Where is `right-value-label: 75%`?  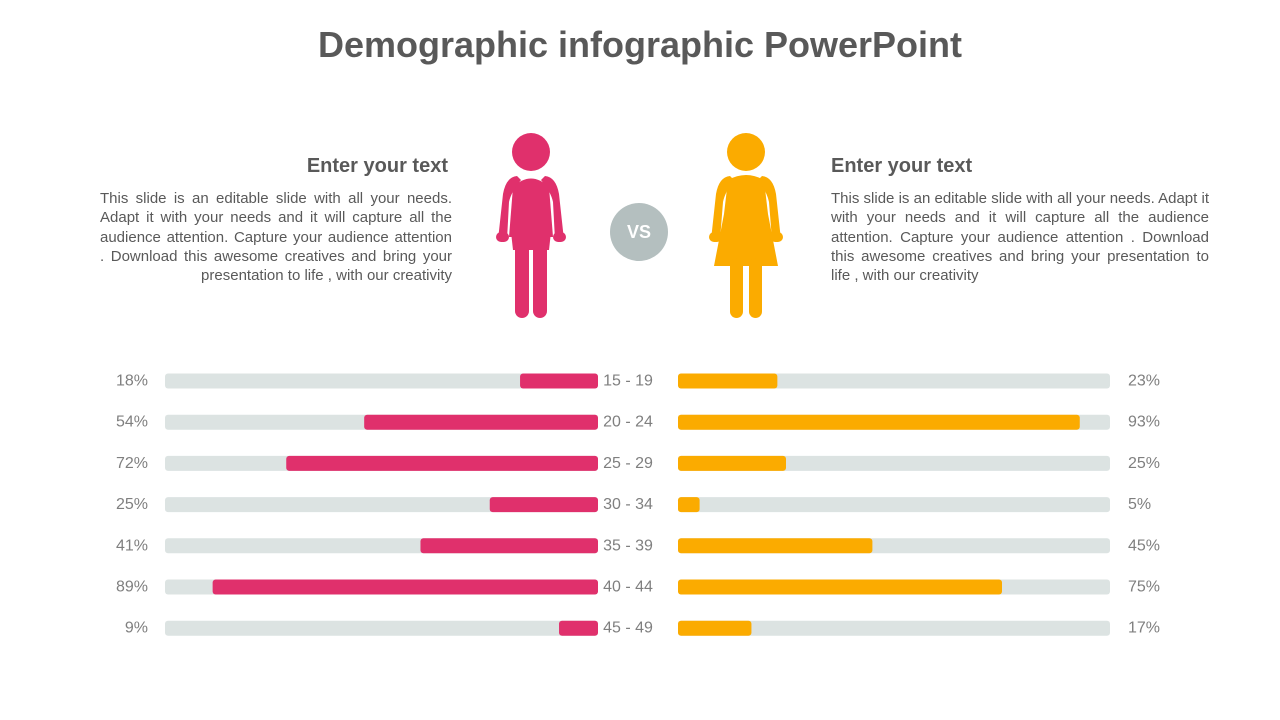
right-value-label: 75% is located at coordinates (1144, 587).